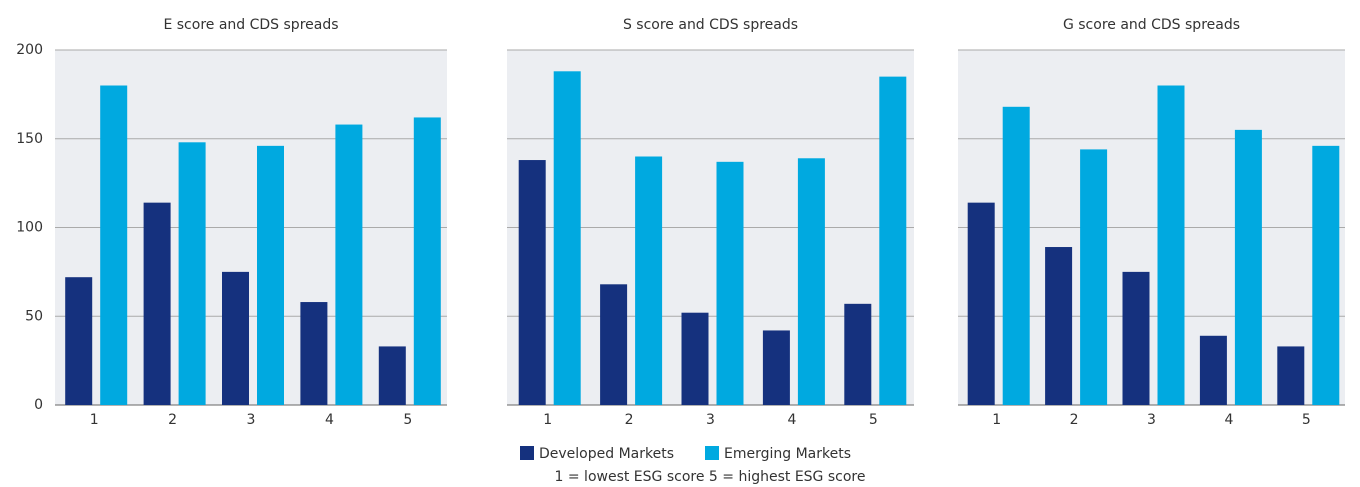  What do you see at coordinates (1151, 25) in the screenshot?
I see `chart-title: G score and CDS spreads` at bounding box center [1151, 25].